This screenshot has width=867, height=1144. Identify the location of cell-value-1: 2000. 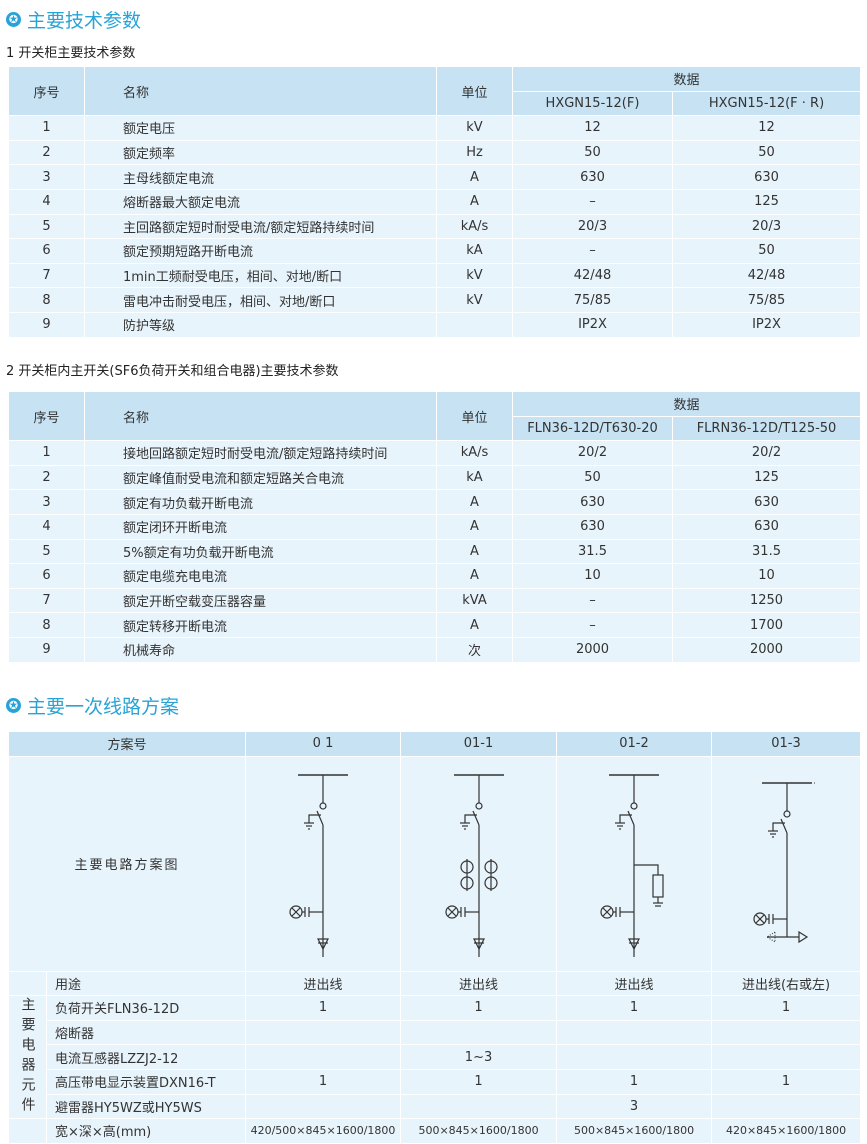
(592, 649).